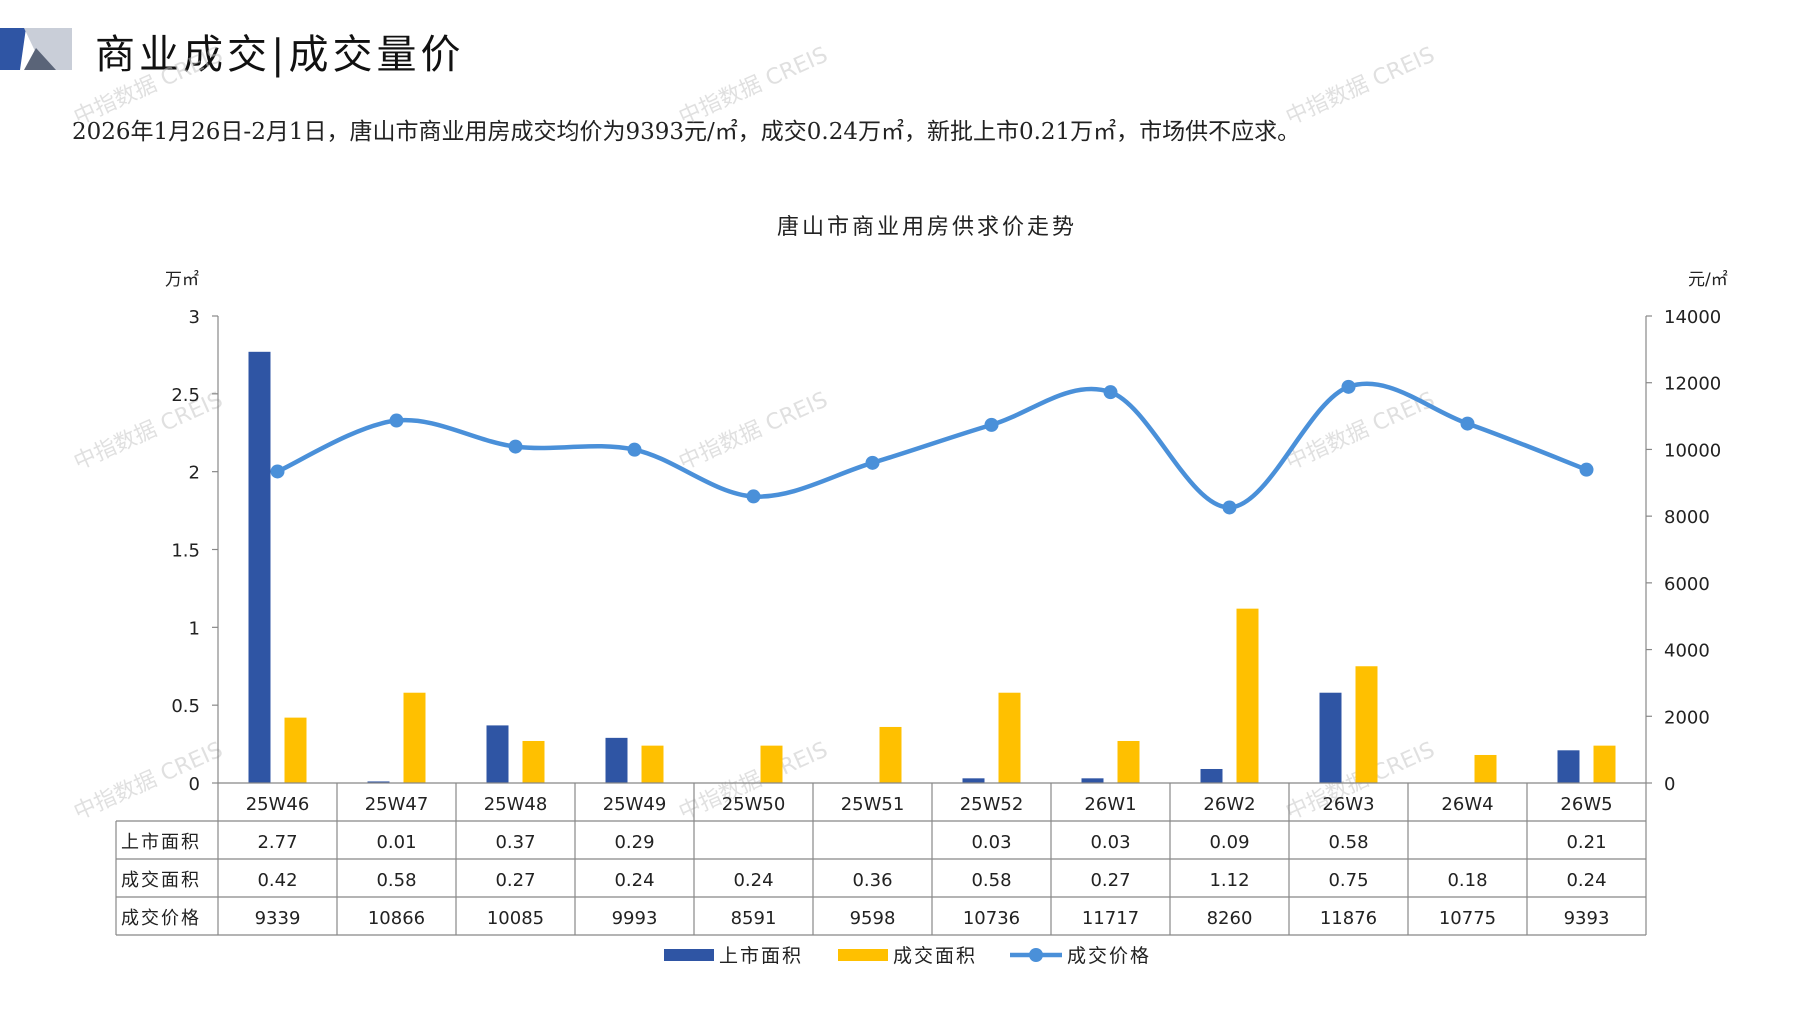 The height and width of the screenshot is (1010, 1797). I want to click on legend-swatch-price-marker, so click(1036, 955).